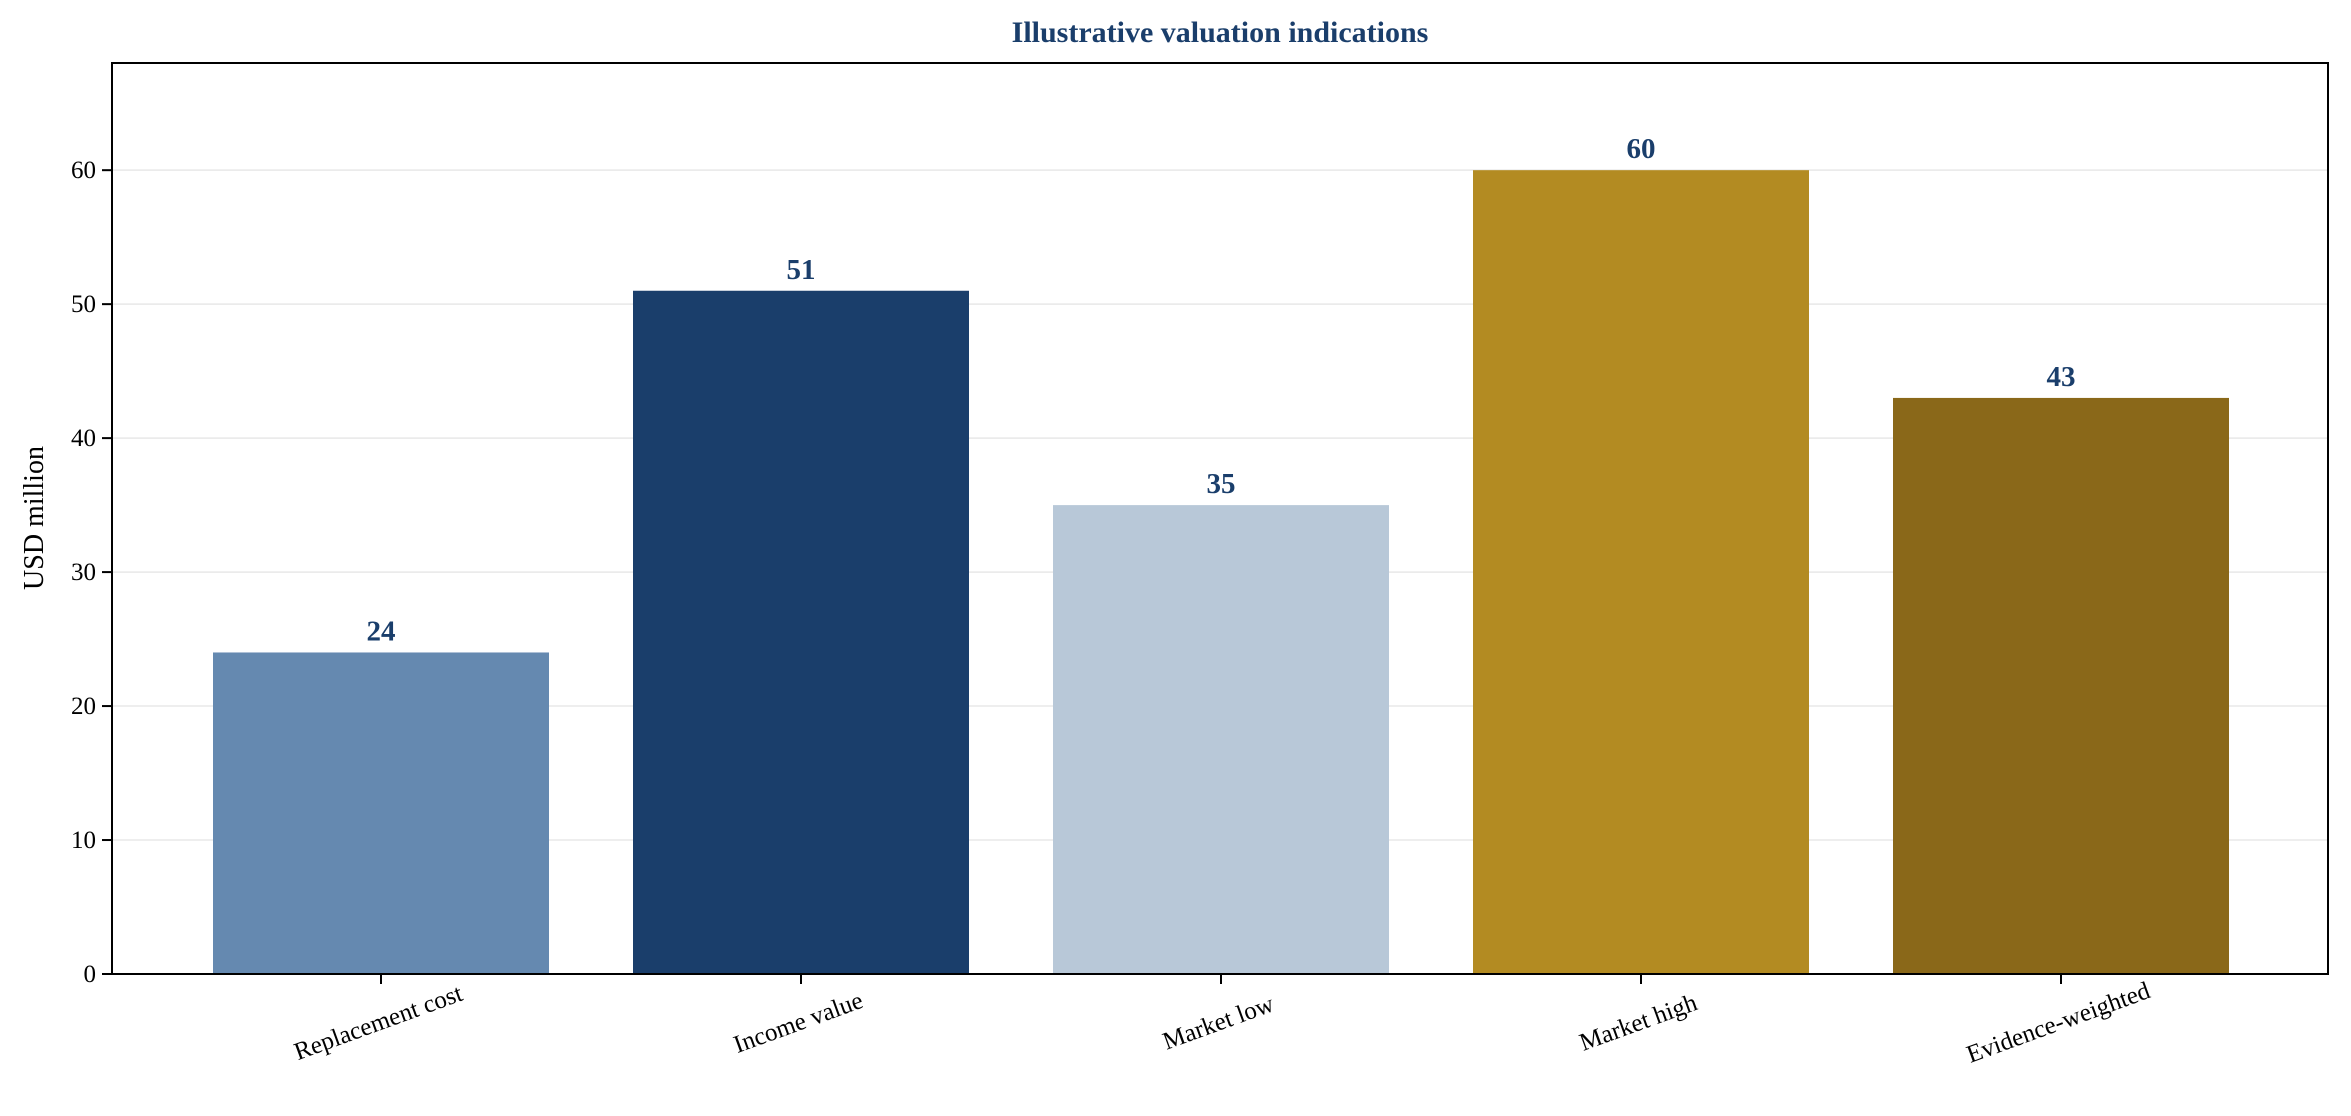  What do you see at coordinates (1218, 1022) in the screenshot?
I see `x-tick-label: Market low` at bounding box center [1218, 1022].